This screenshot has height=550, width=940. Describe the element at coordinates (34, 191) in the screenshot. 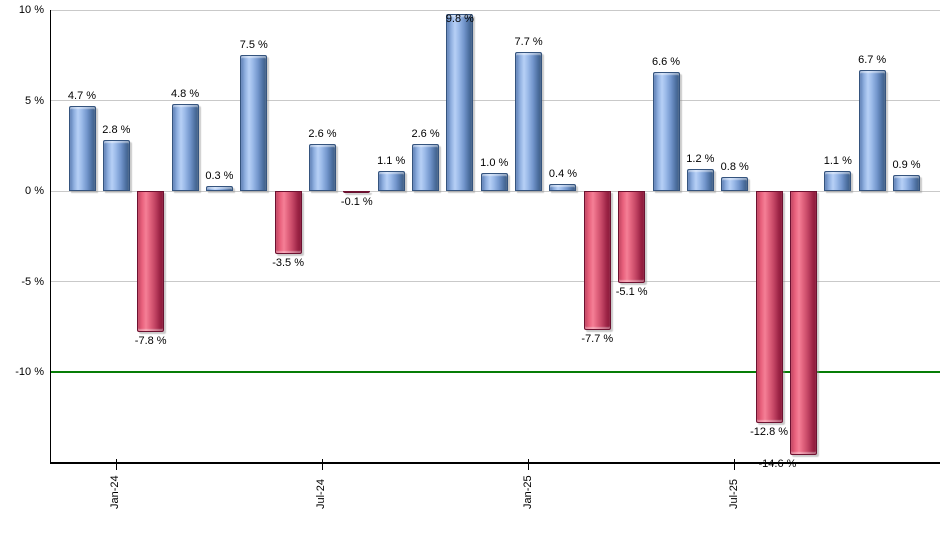

I see `y-axis-tick-label: 0 %` at that location.